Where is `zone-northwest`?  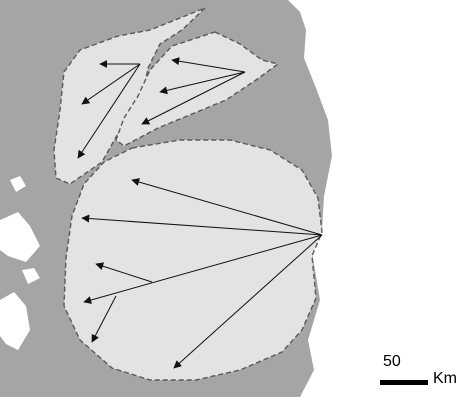 zone-northwest is located at coordinates (129, 96).